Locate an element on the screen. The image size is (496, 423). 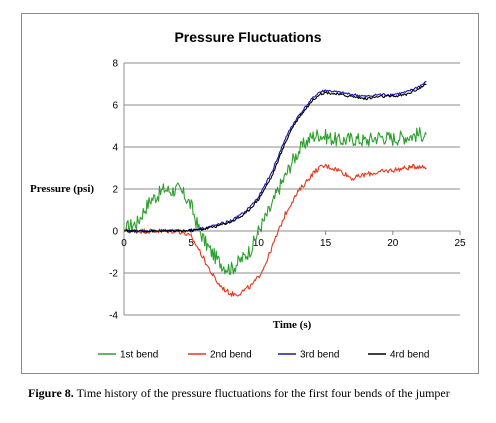
y-tick-label: 4 is located at coordinates (115, 148).